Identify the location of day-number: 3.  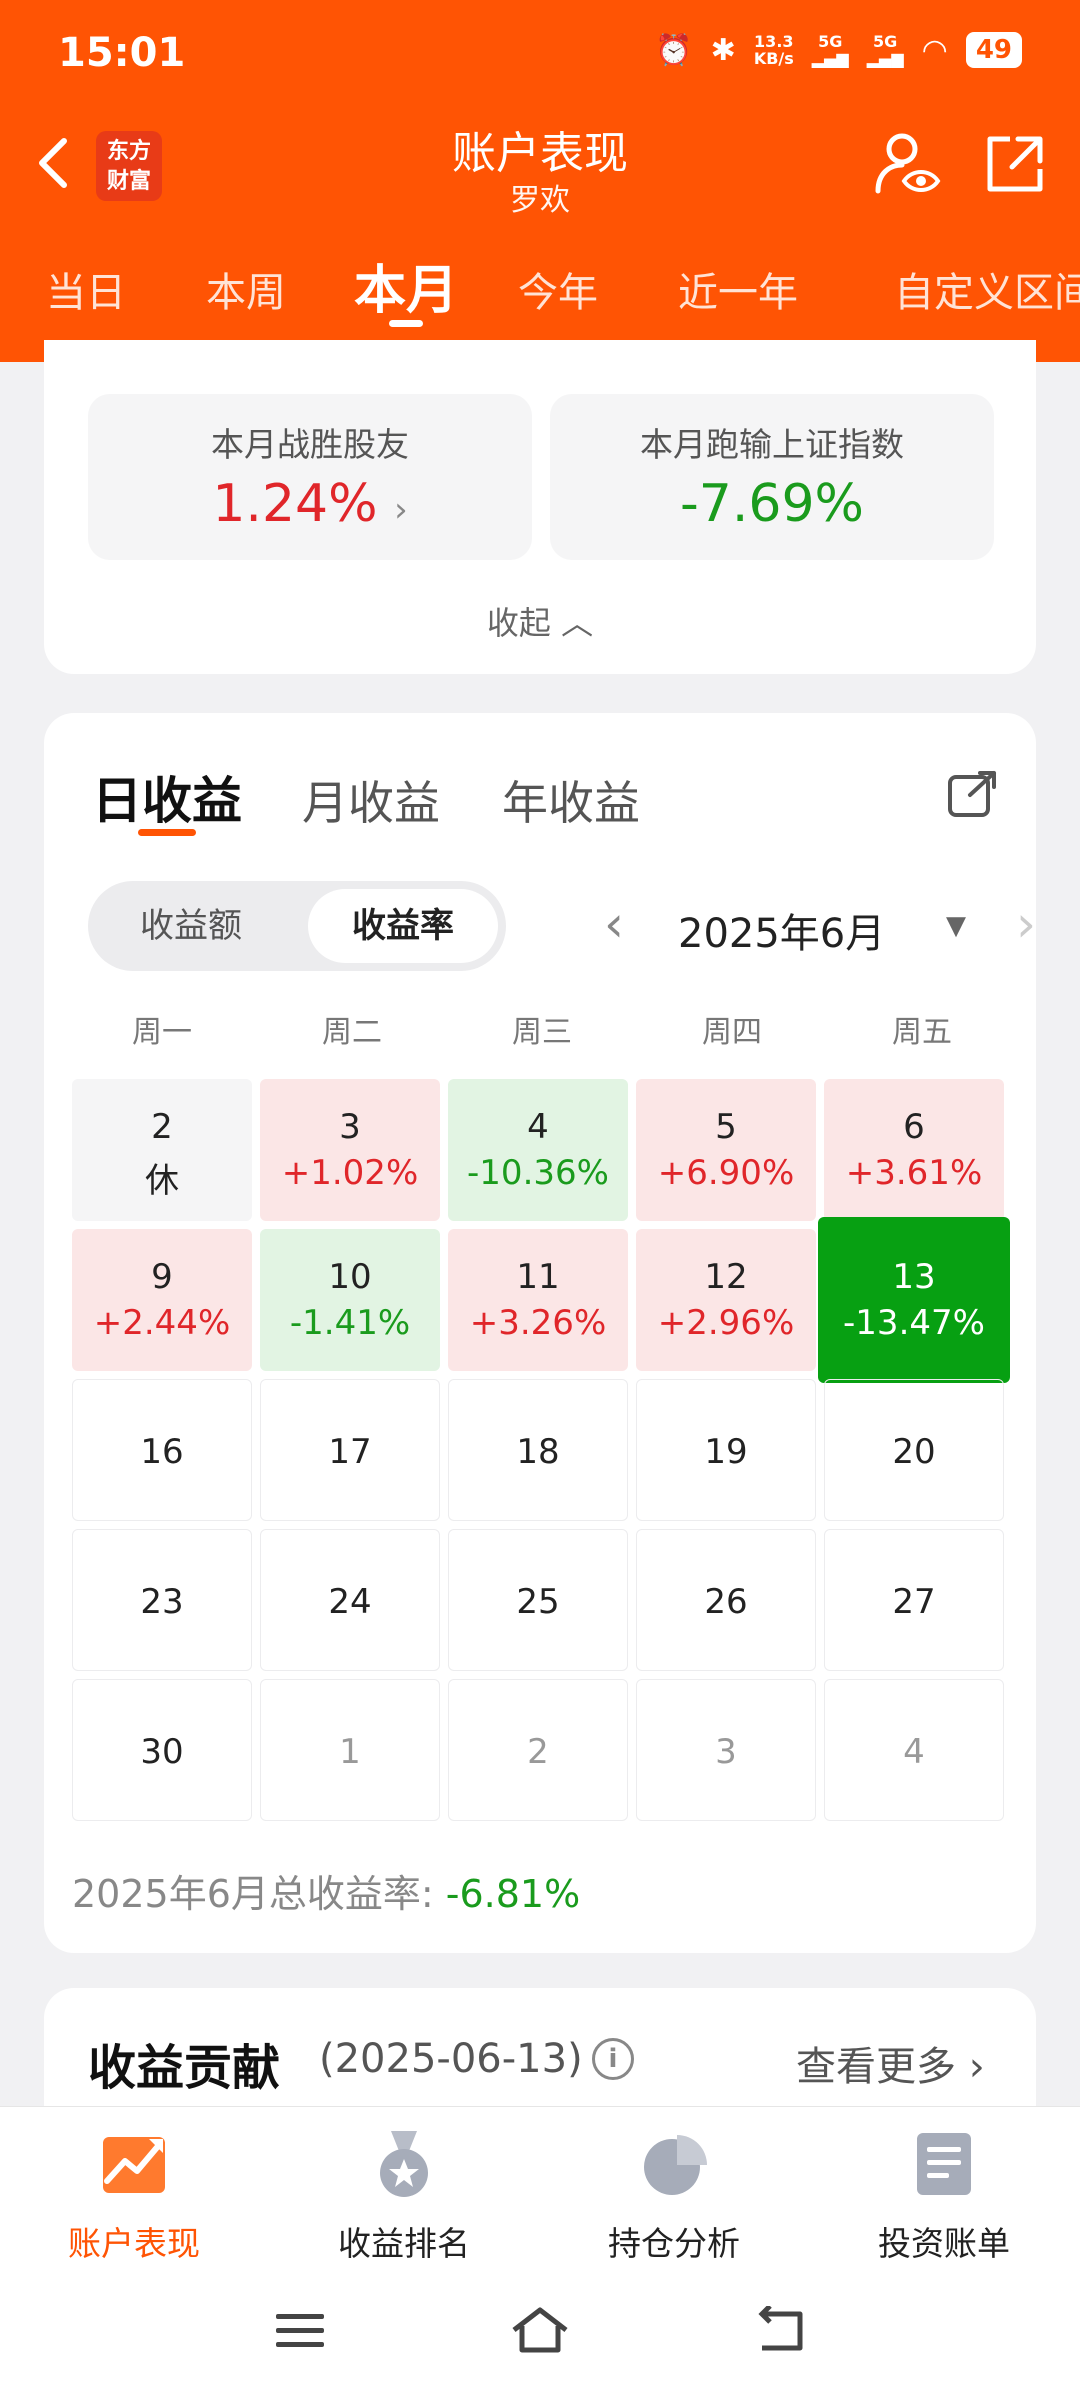
(726, 1752).